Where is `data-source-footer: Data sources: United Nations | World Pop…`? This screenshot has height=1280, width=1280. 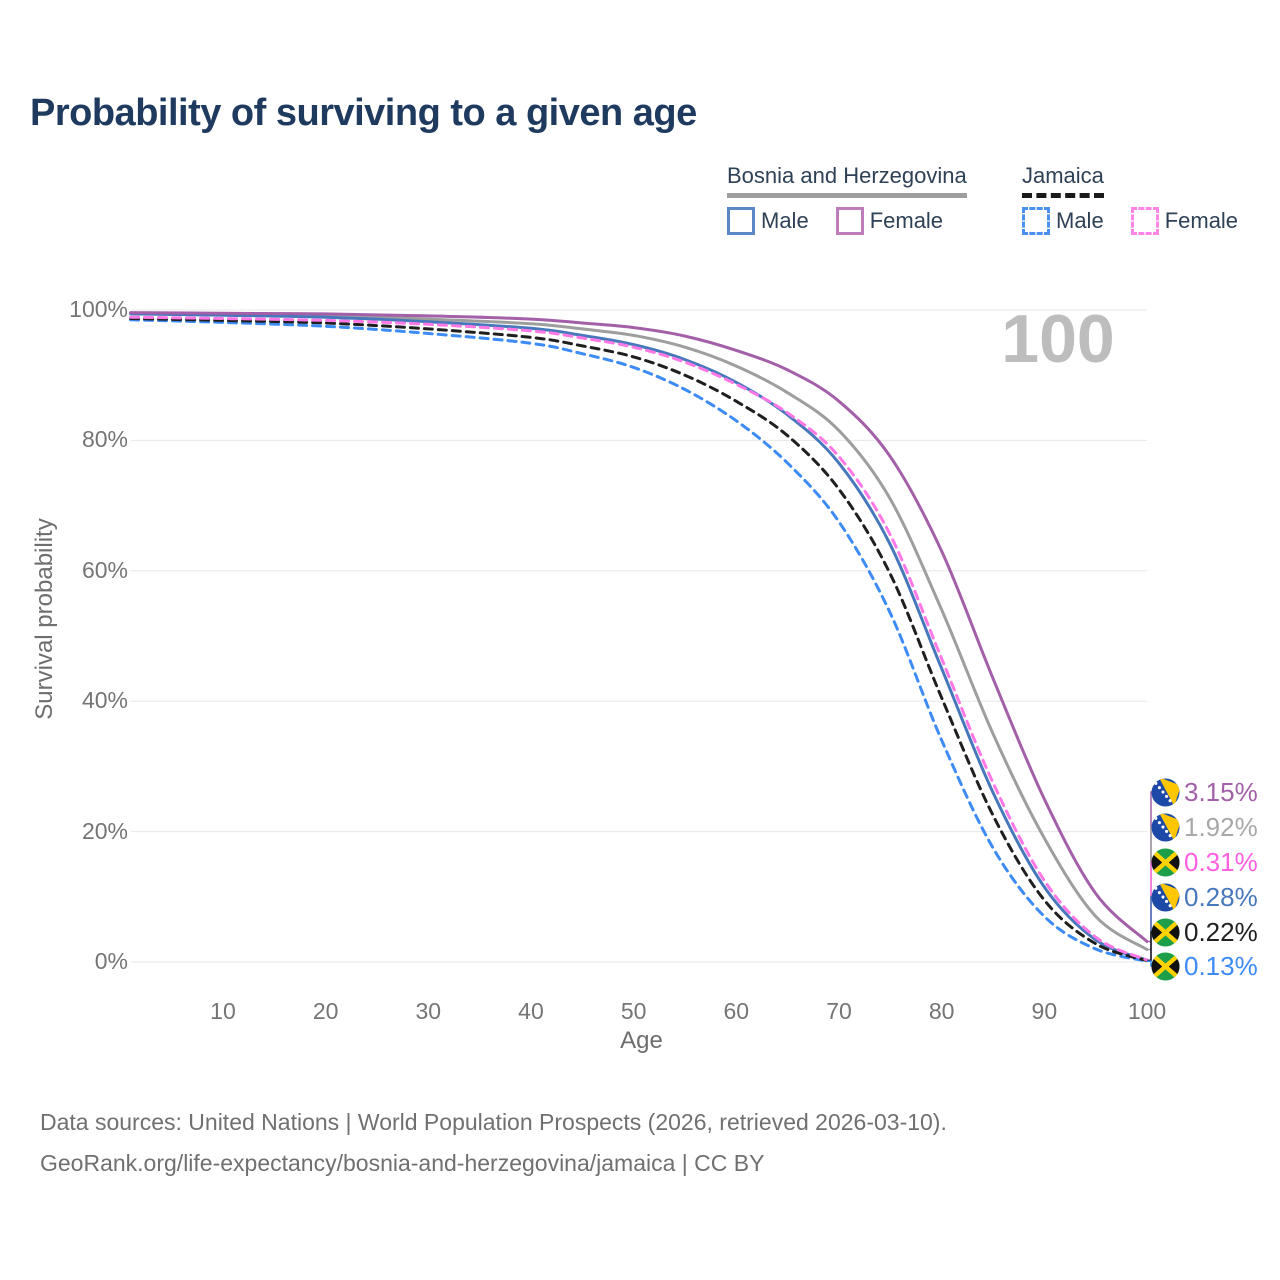
data-source-footer: Data sources: United Nations | World Pop… is located at coordinates (493, 1143).